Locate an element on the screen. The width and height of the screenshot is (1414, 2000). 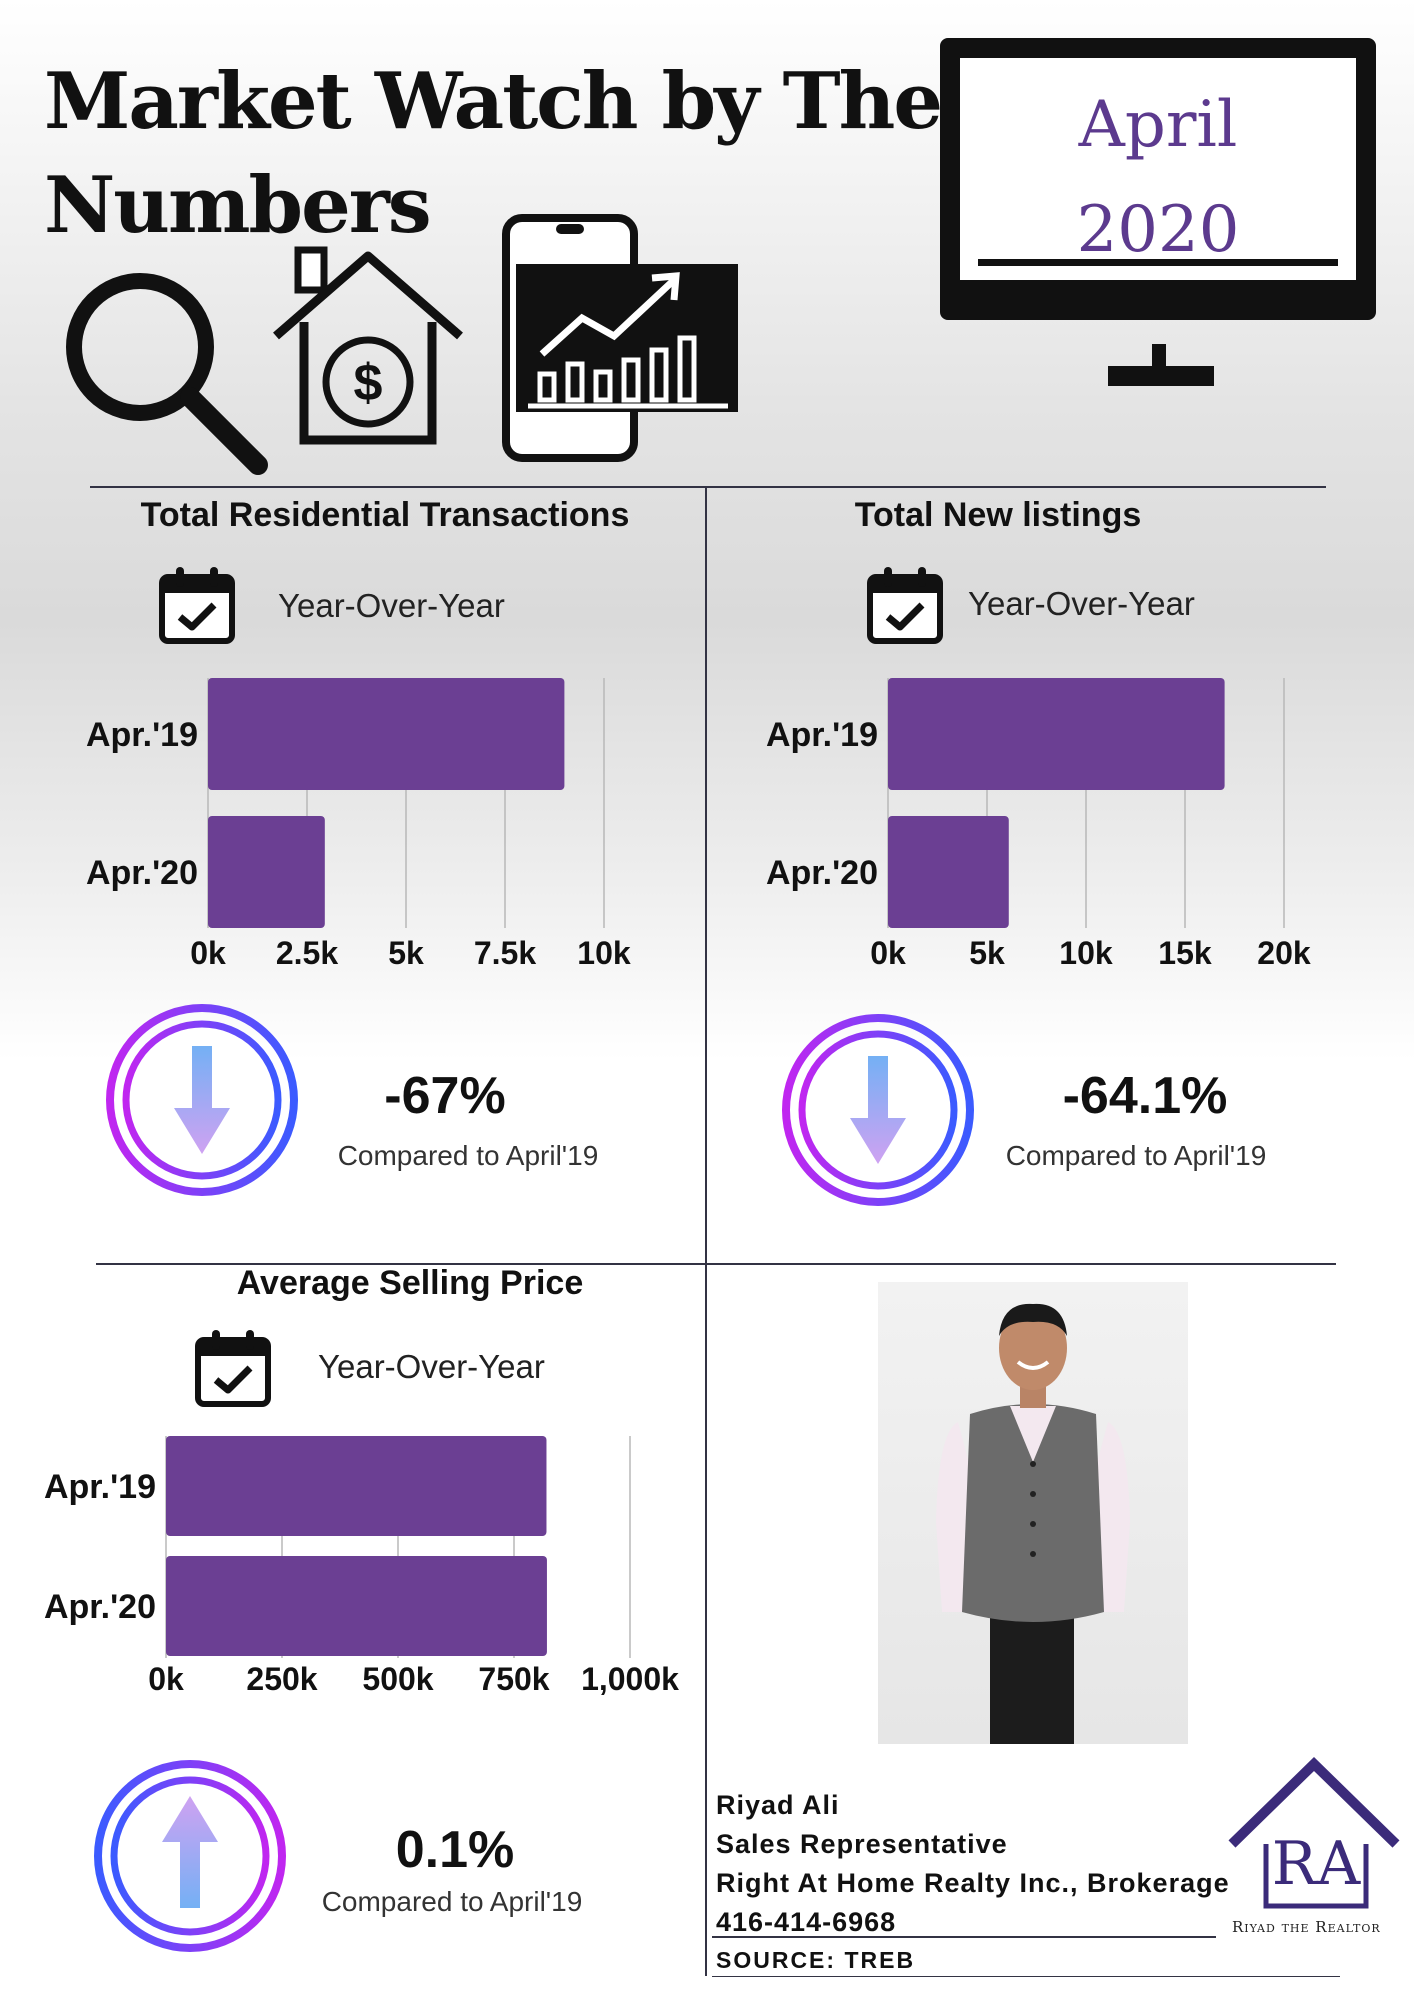
tick-label: 1,000k is located at coordinates (630, 1679).